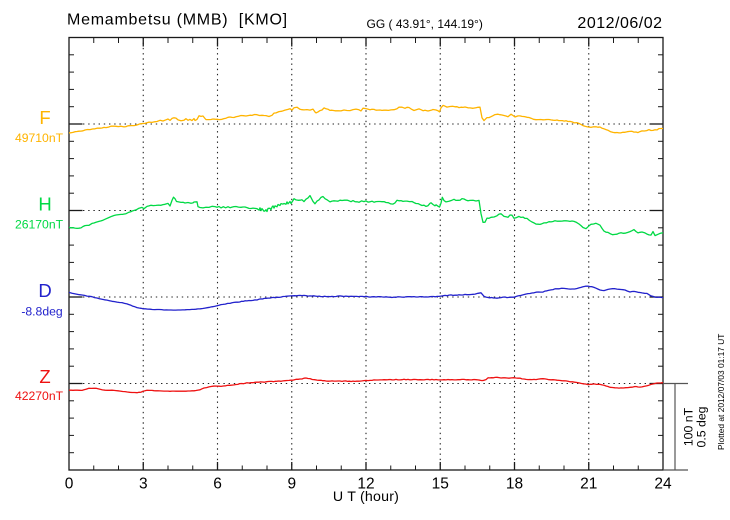 Image resolution: width=730 pixels, height=520 pixels. Describe the element at coordinates (69, 484) in the screenshot. I see `svg-text: 0` at that location.